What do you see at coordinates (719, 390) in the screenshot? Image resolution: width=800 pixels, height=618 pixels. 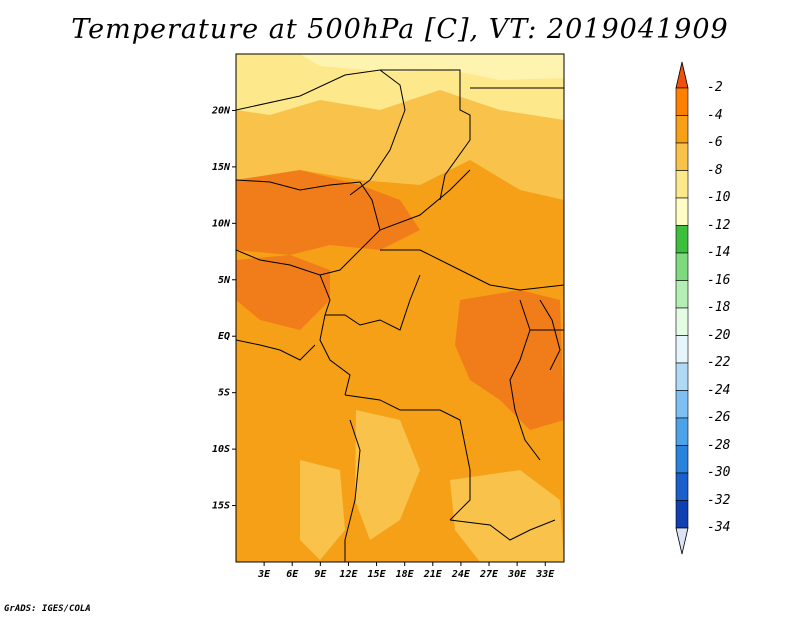 I see `colorbar-label: -24` at bounding box center [719, 390].